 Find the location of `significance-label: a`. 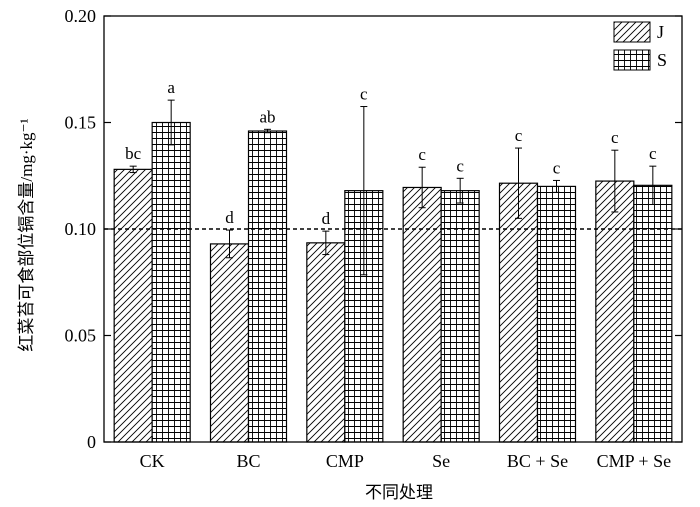

significance-label: a is located at coordinates (171, 87).